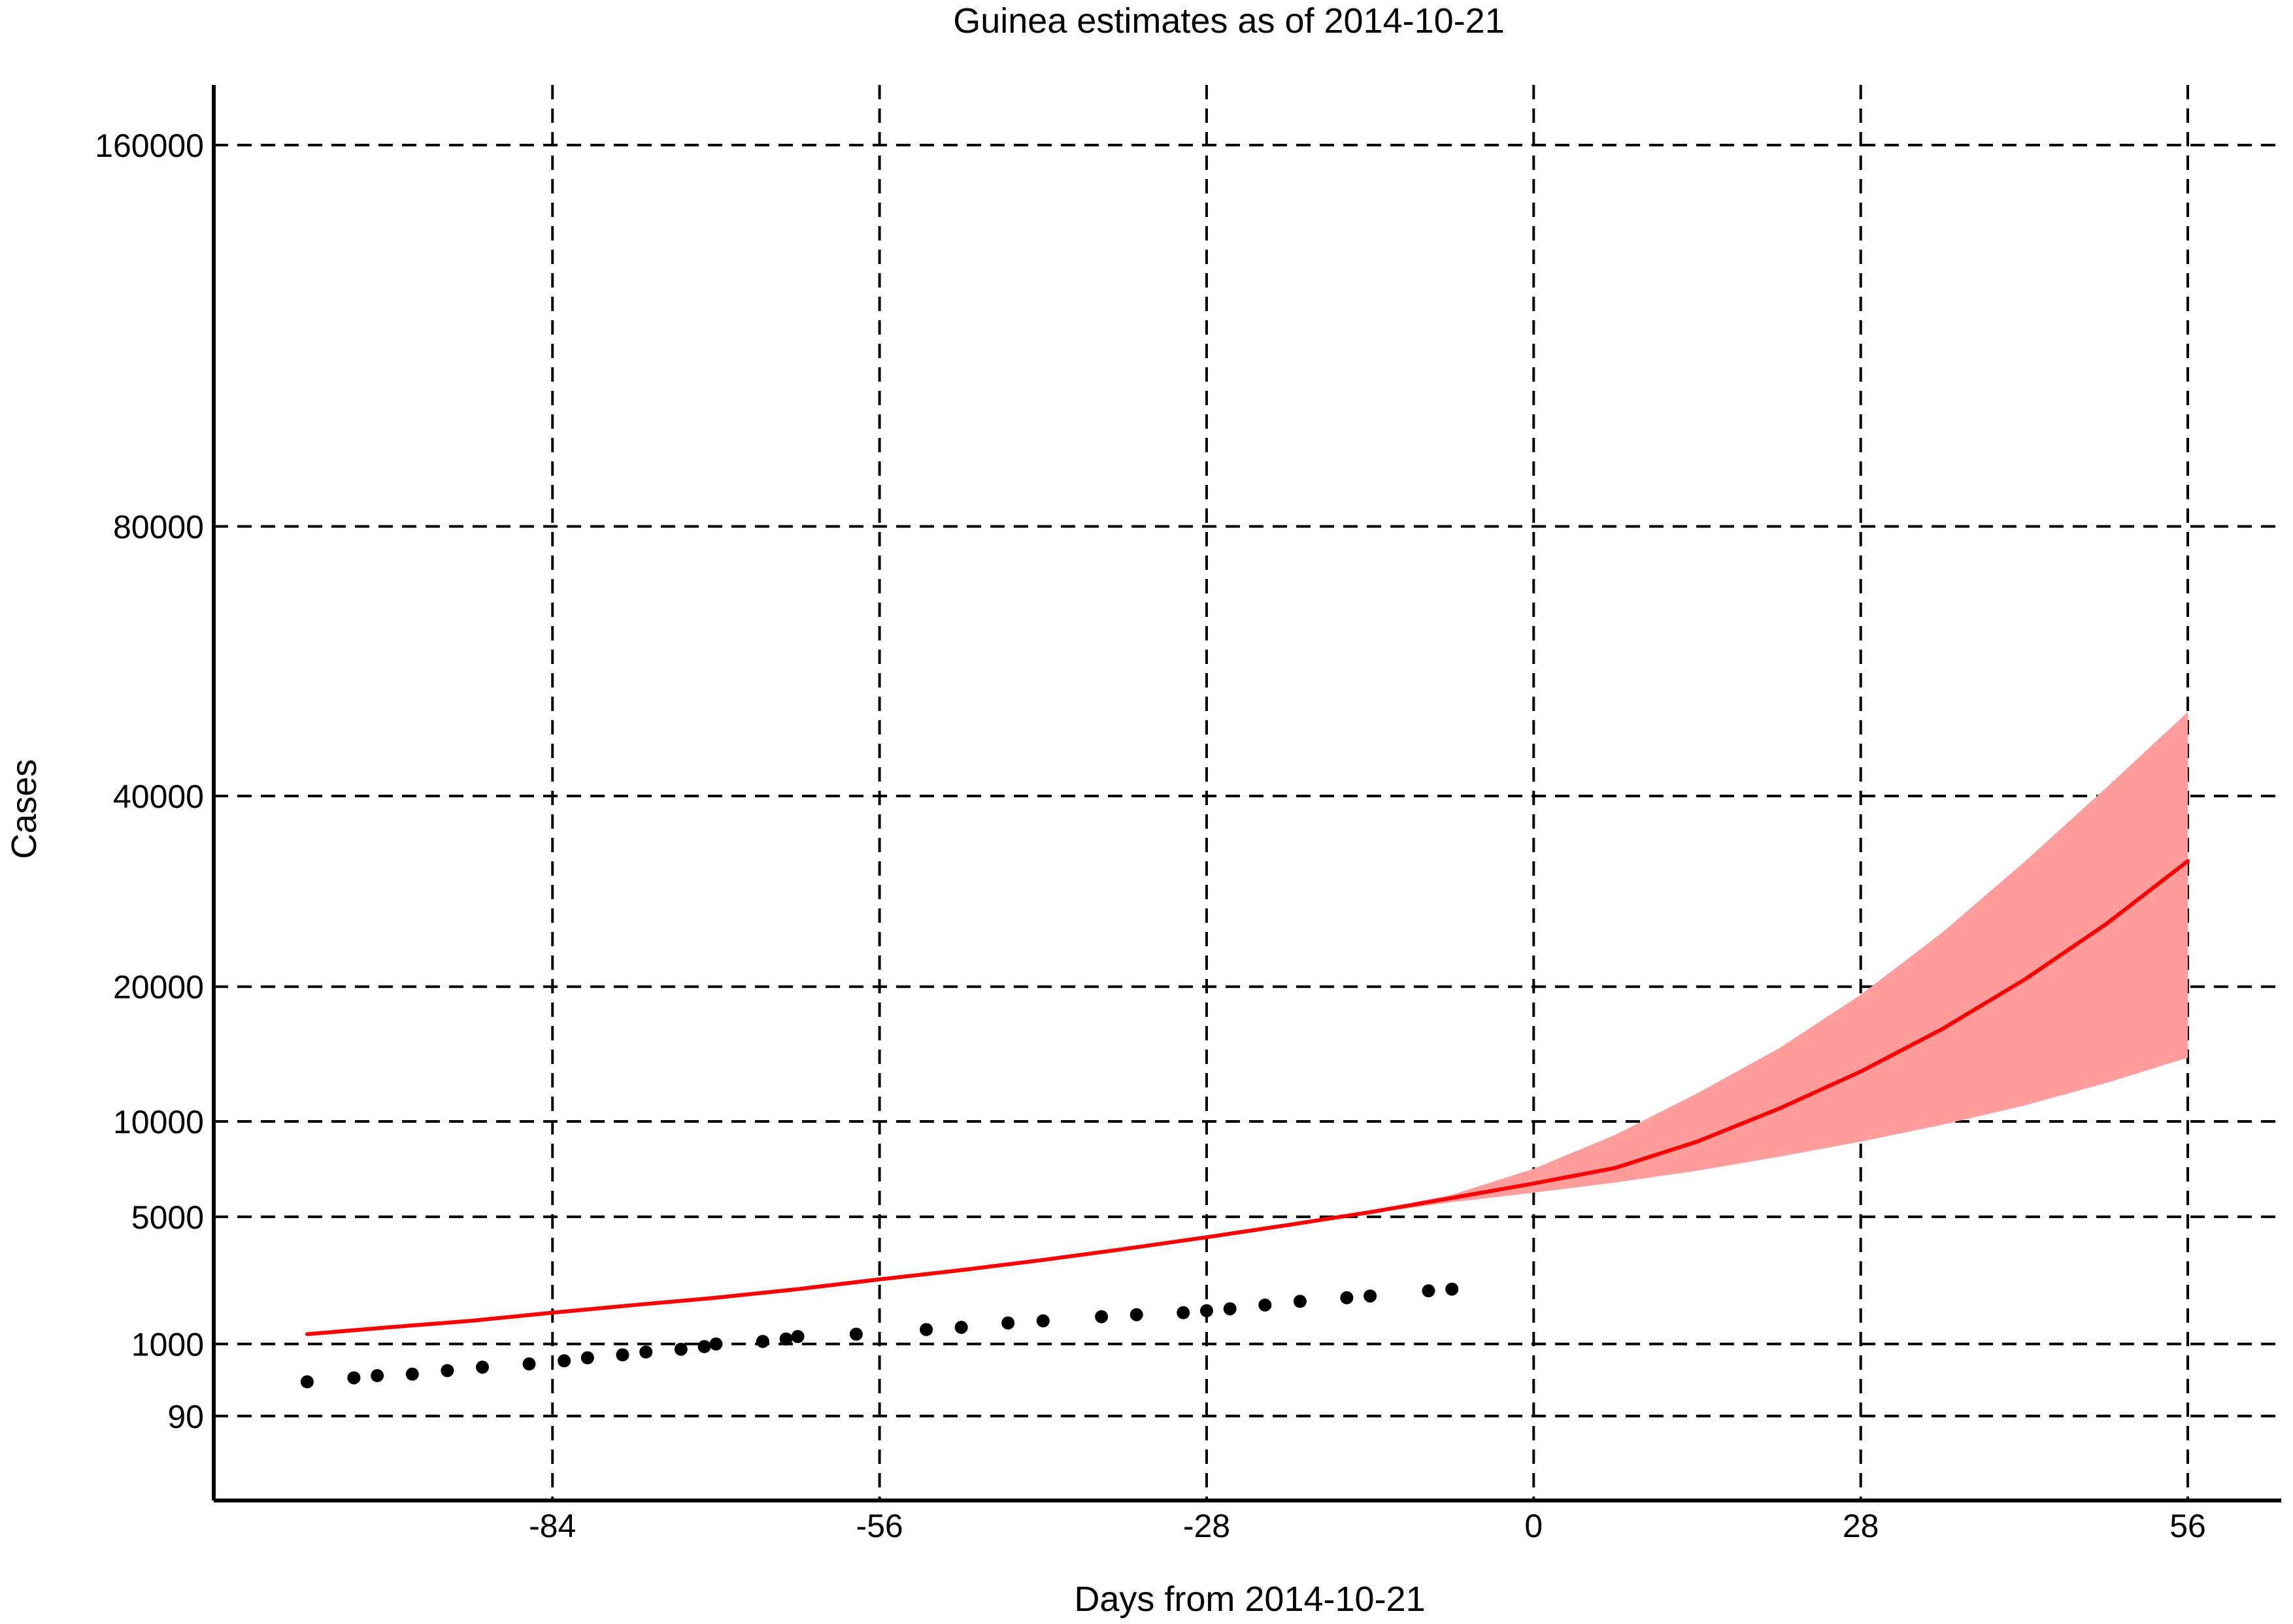 This screenshot has height=1624, width=2293. Describe the element at coordinates (1229, 21) in the screenshot. I see `chart-title: Guinea estimates as of 2014-10-21` at that location.